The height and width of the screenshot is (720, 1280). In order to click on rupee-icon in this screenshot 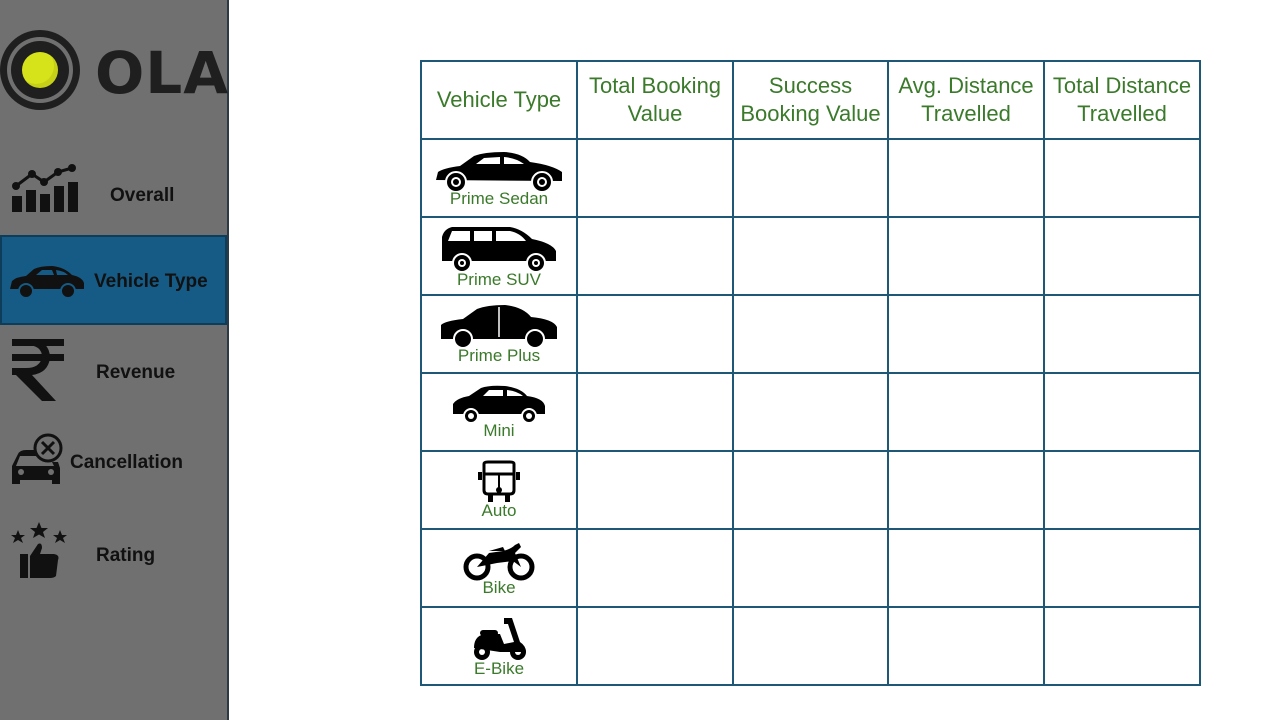, I will do `click(38, 370)`.